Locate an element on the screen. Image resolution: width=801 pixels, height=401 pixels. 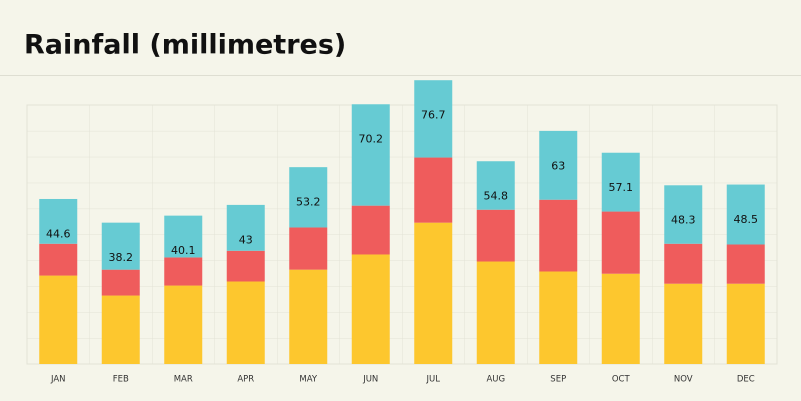
total-label: 40.1 is located at coordinates (183, 250).